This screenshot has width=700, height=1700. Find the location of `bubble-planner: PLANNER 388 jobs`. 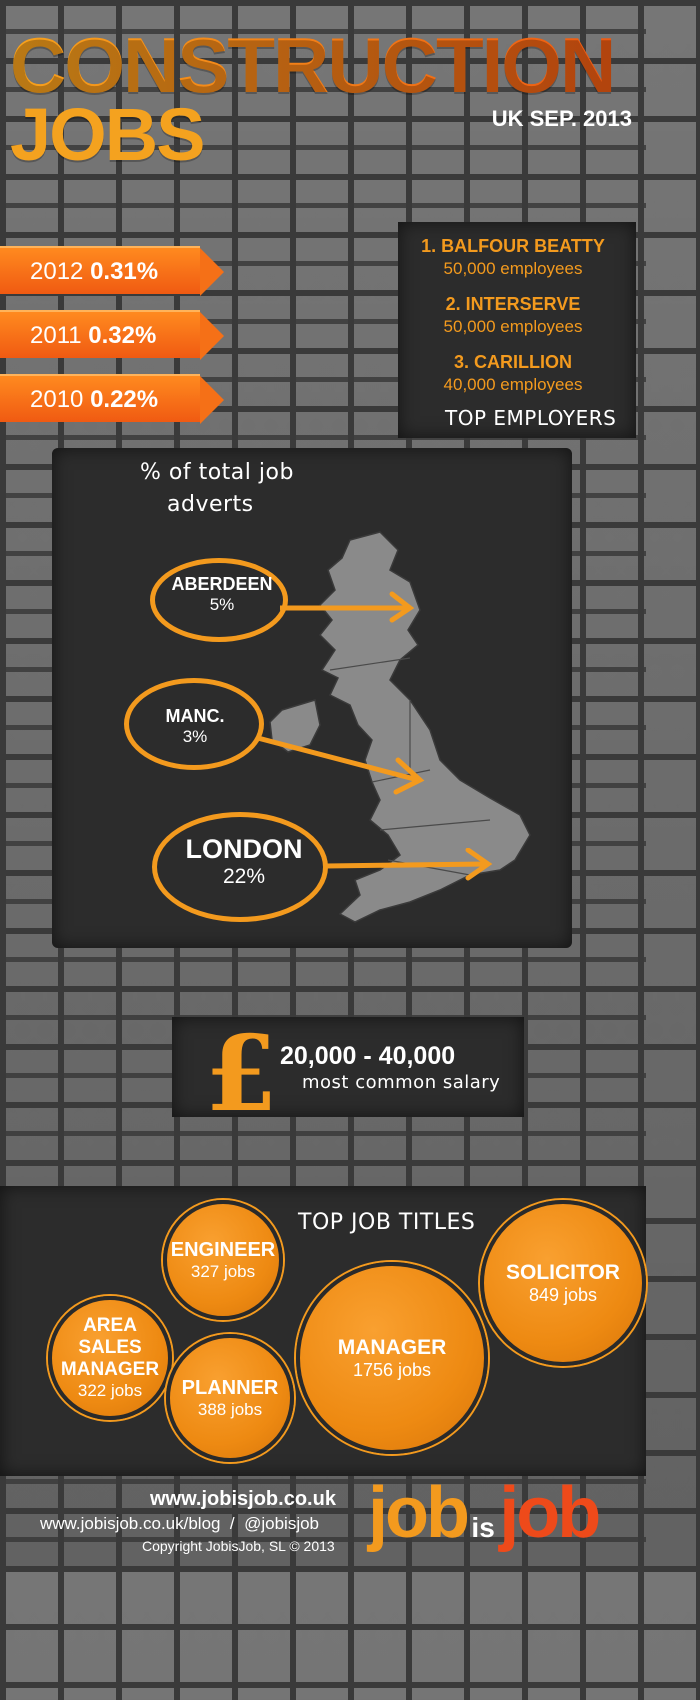

bubble-planner: PLANNER 388 jobs is located at coordinates (230, 1398).